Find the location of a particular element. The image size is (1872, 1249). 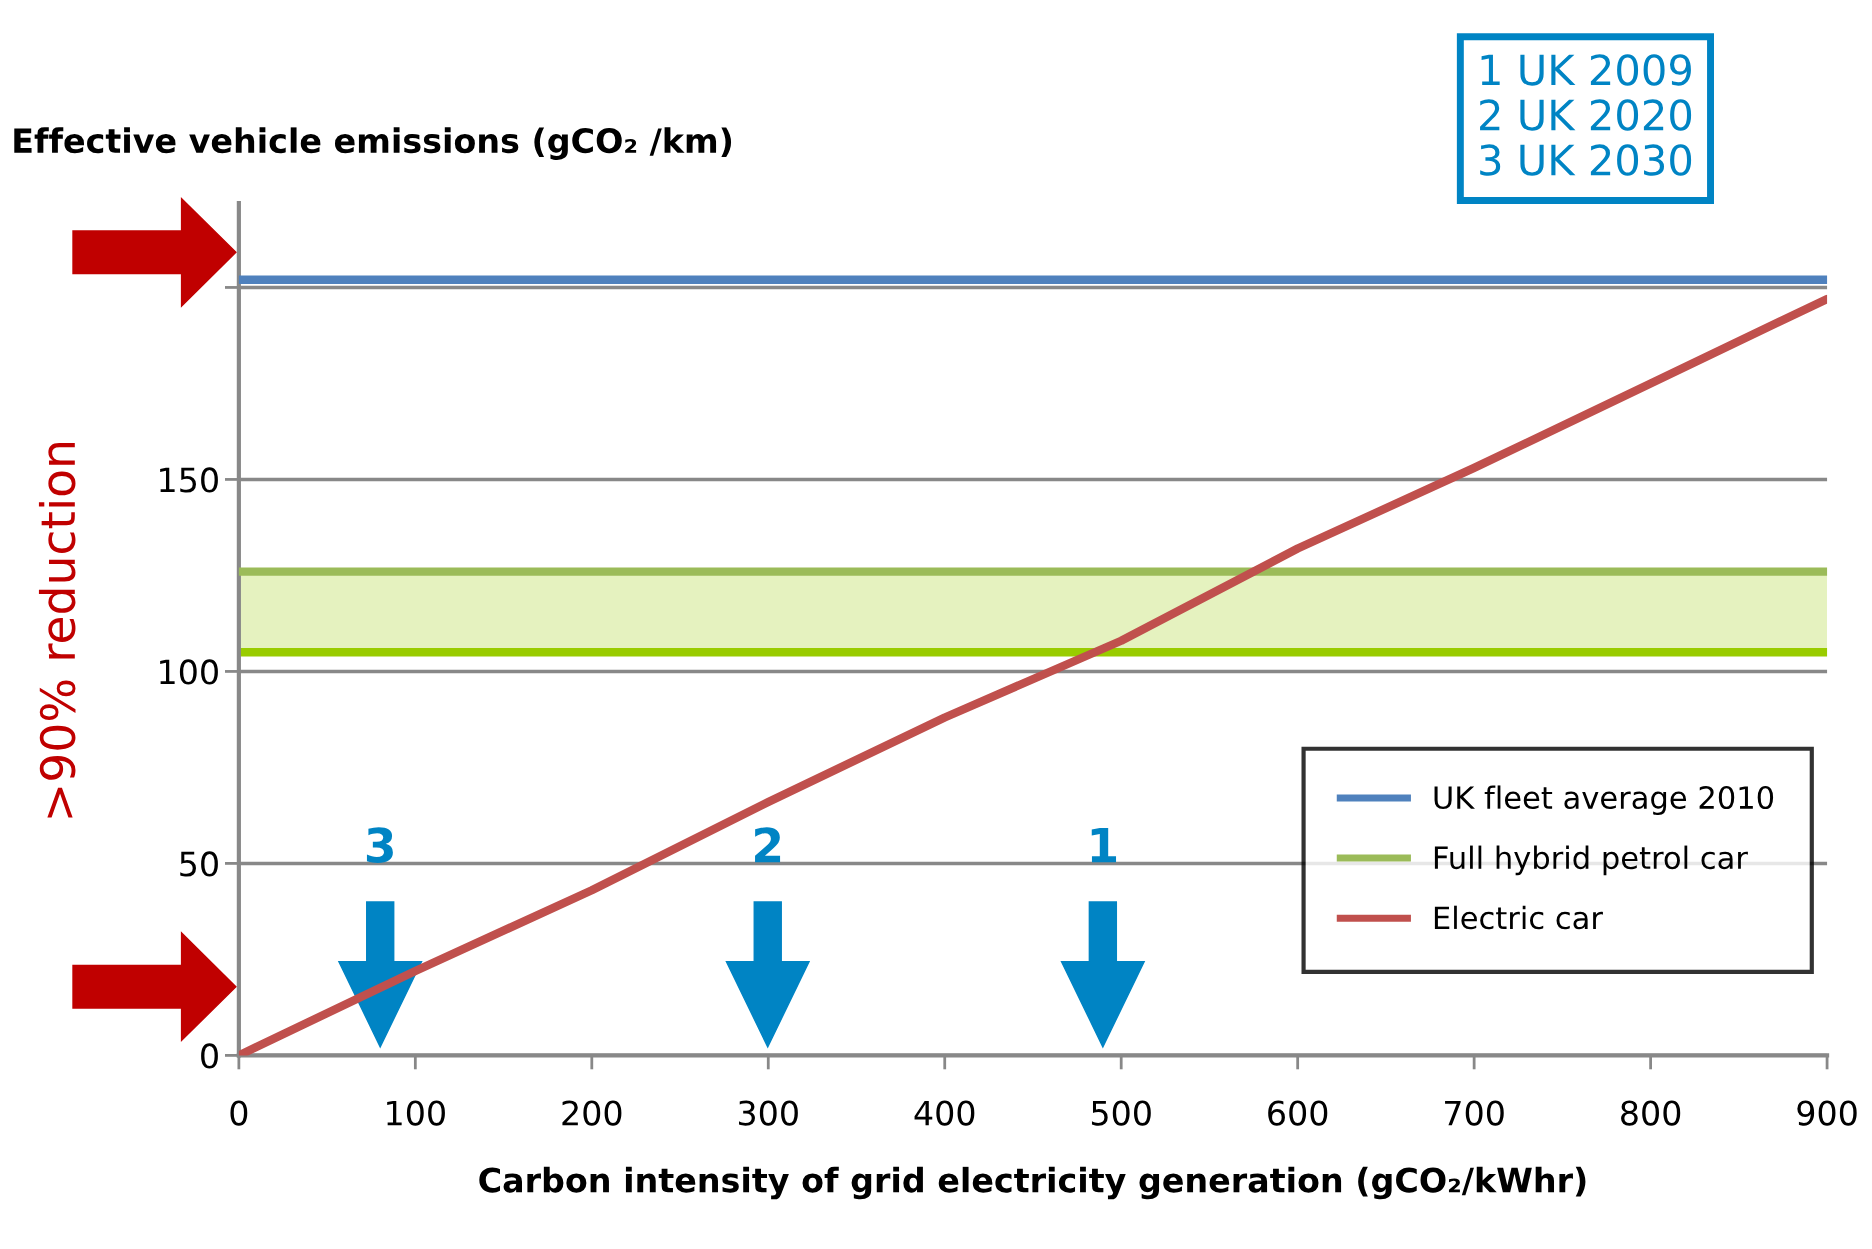

legend-label: UK fleet average 2010 is located at coordinates (1604, 800).